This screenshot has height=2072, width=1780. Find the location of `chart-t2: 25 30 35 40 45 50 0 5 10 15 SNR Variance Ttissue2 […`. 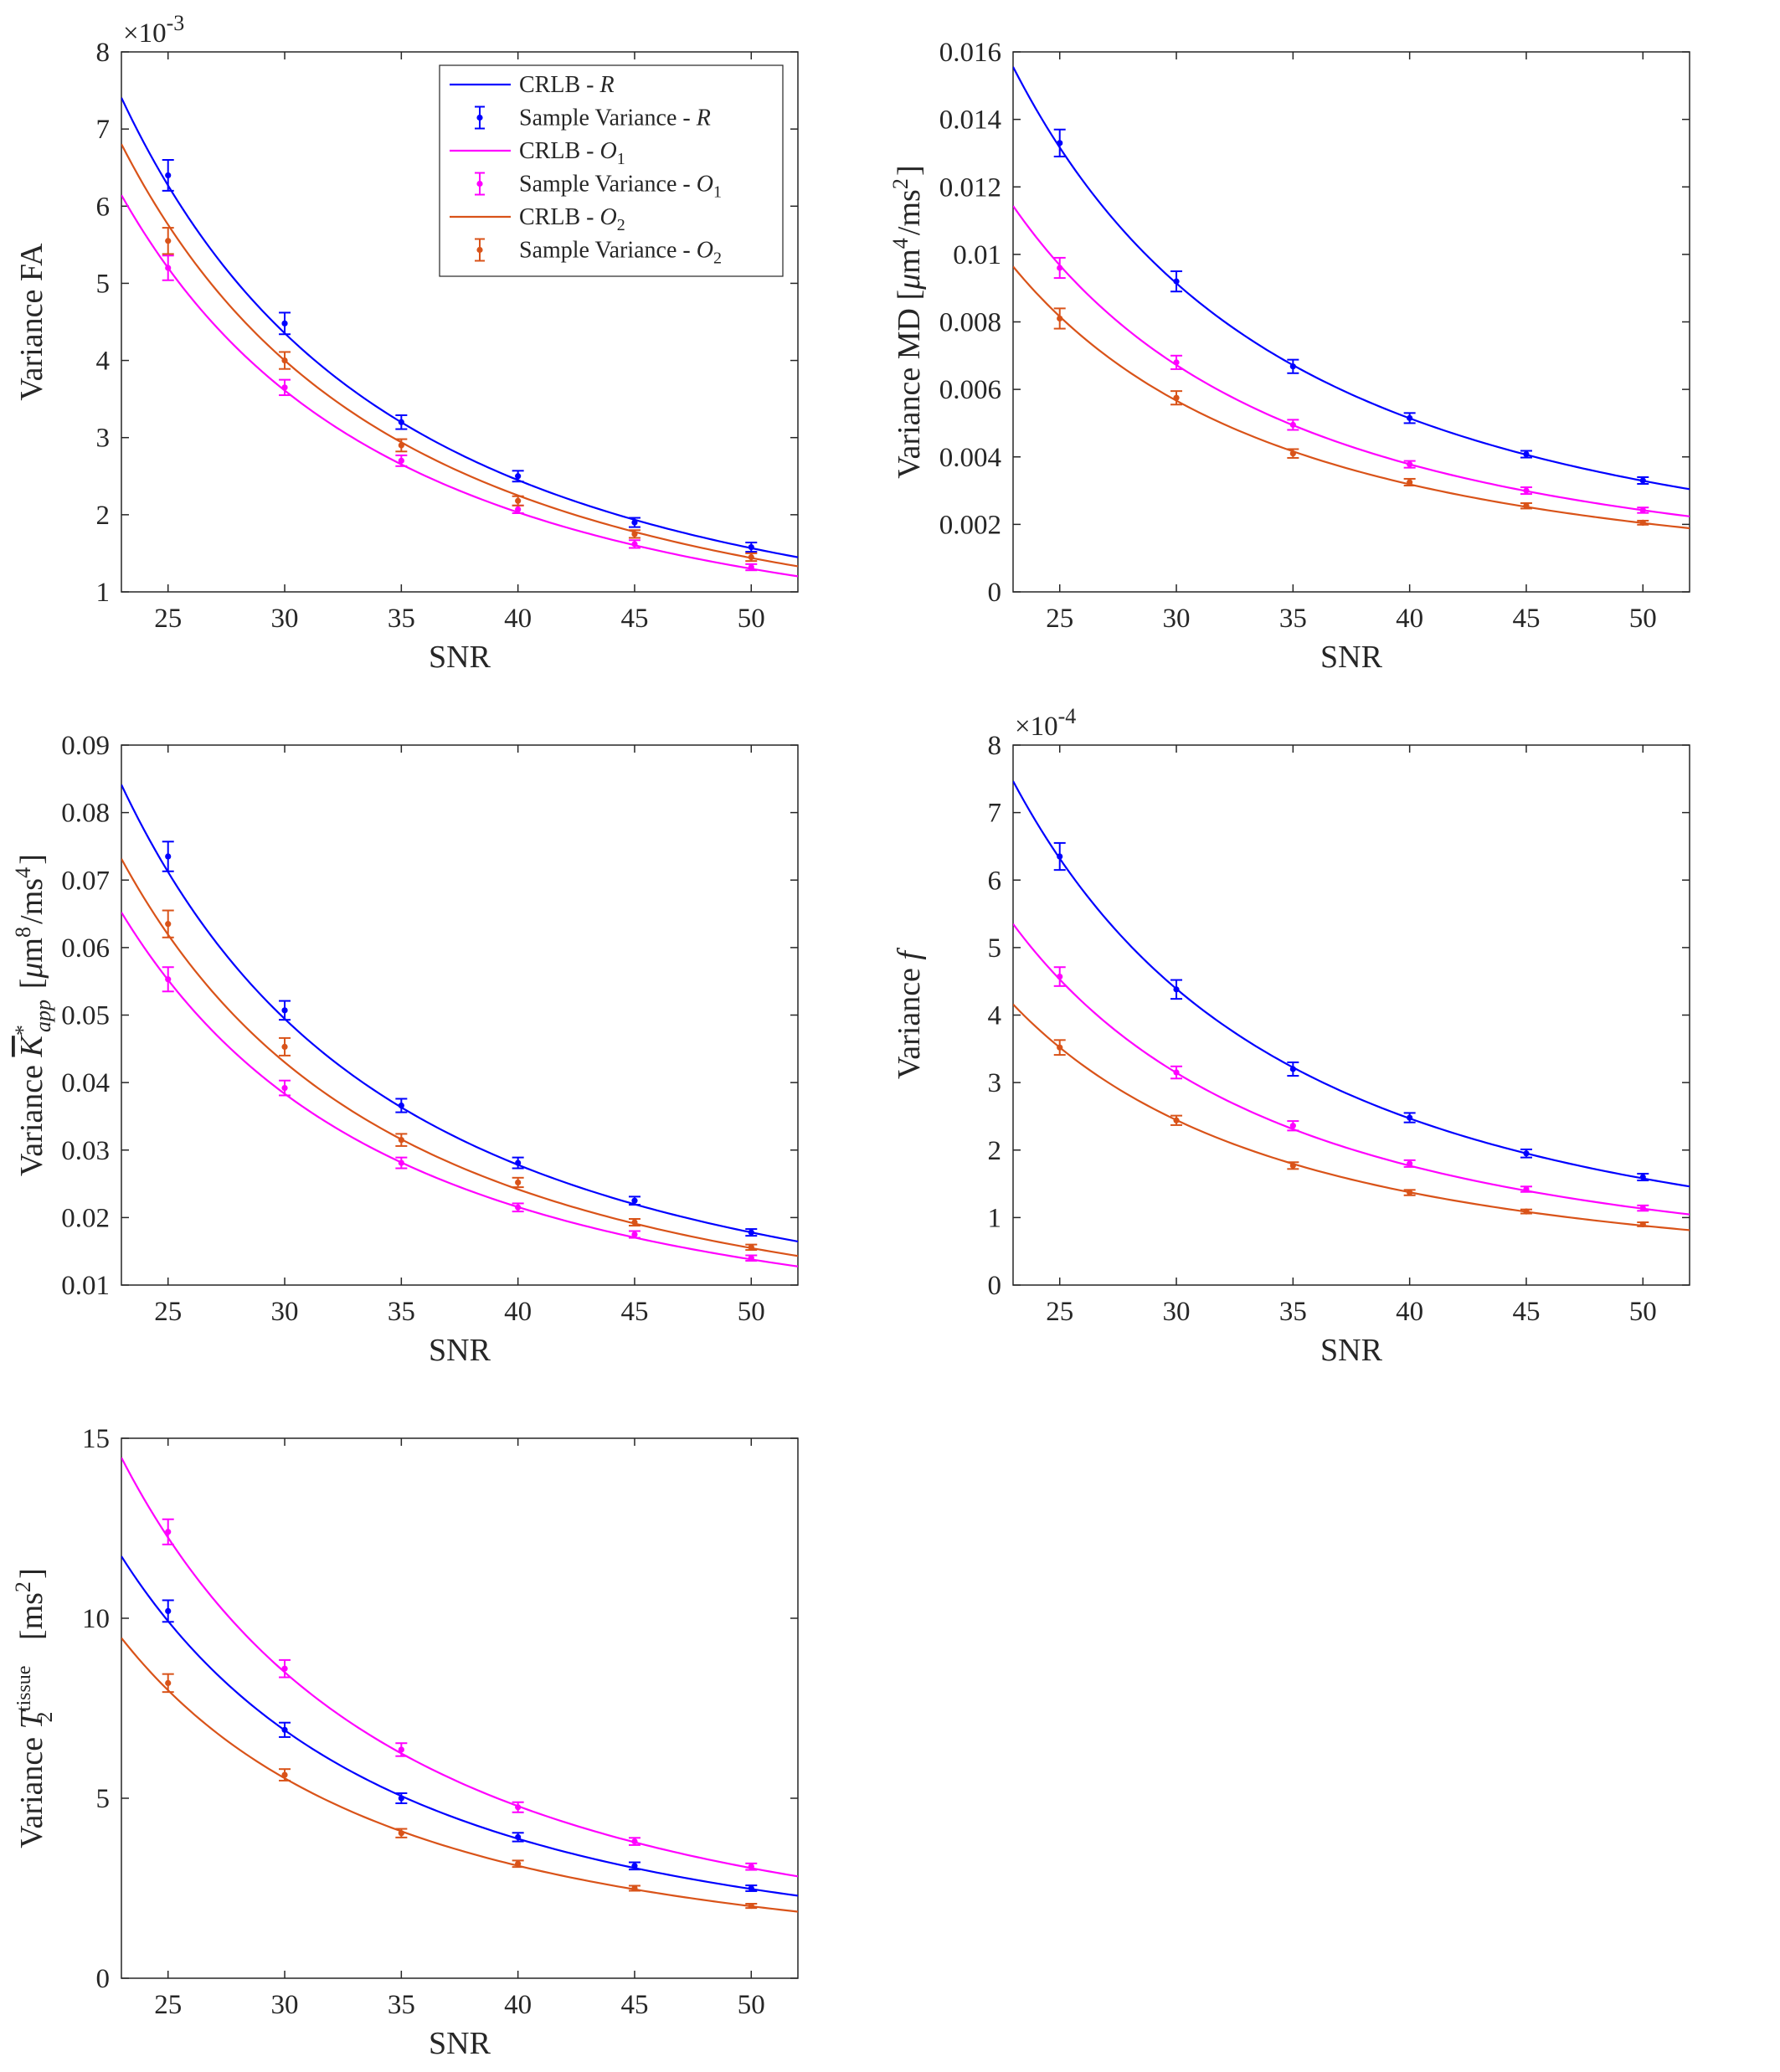

chart-t2: 25 30 35 40 45 50 0 5 10 15 SNR Variance Ttissue2 [… is located at coordinates (405, 1743).